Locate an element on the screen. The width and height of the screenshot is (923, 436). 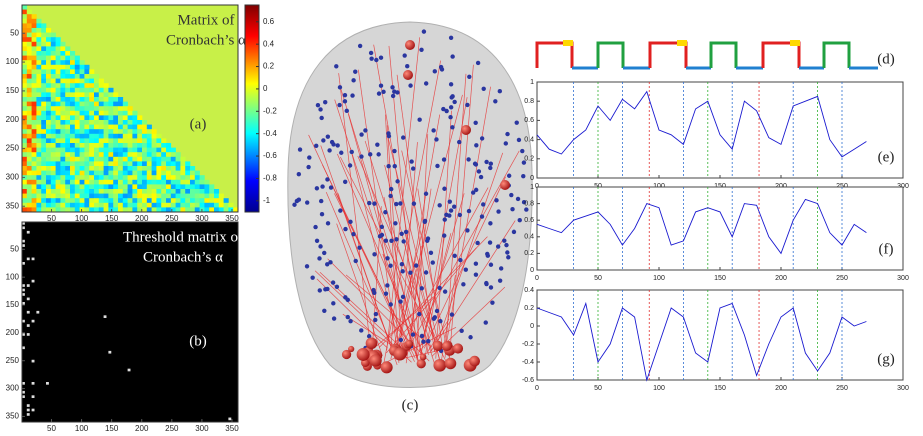
y-tick-label: -0.4 is located at coordinates (528, 362).